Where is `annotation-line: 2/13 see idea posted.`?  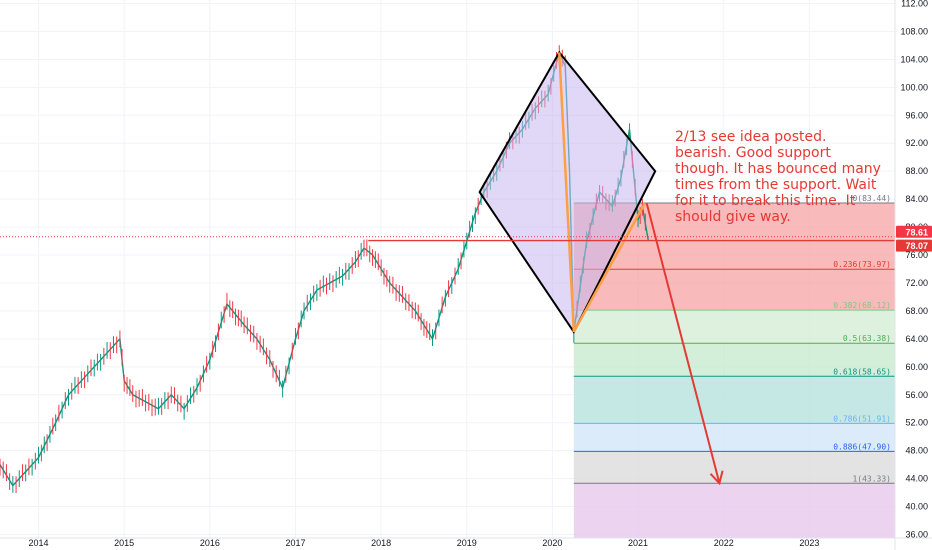
annotation-line: 2/13 see idea posted. is located at coordinates (750, 137).